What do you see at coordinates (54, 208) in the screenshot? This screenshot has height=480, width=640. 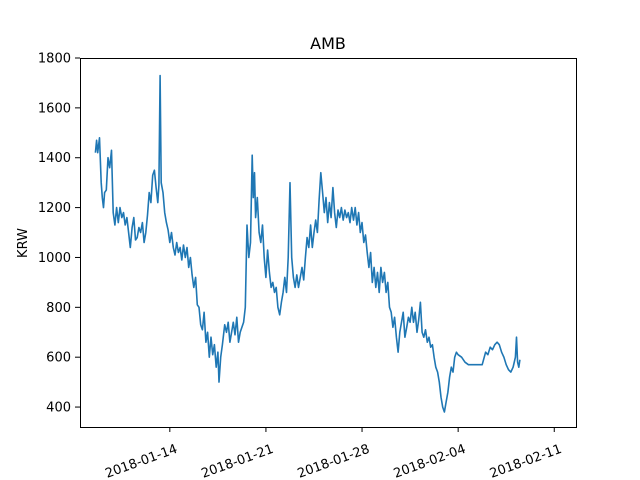 I see `y-tick-label: 1200` at bounding box center [54, 208].